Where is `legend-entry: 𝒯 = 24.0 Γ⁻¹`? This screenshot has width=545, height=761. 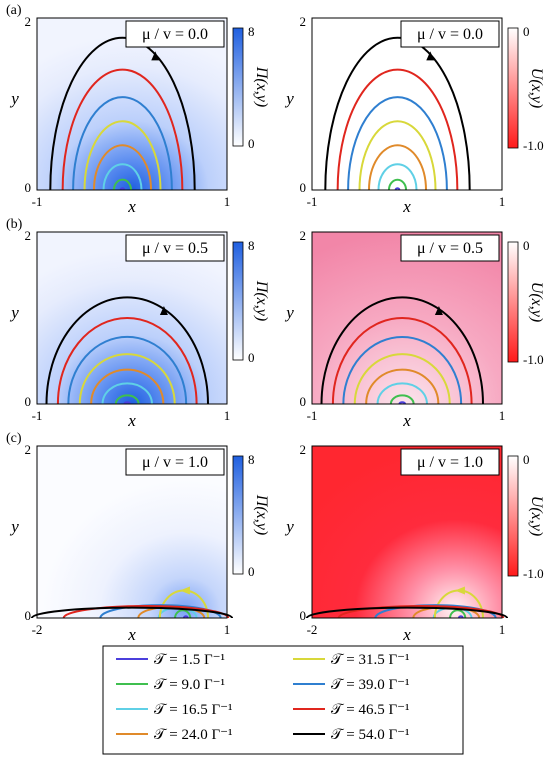 legend-entry: 𝒯 = 24.0 Γ⁻¹ is located at coordinates (193, 735).